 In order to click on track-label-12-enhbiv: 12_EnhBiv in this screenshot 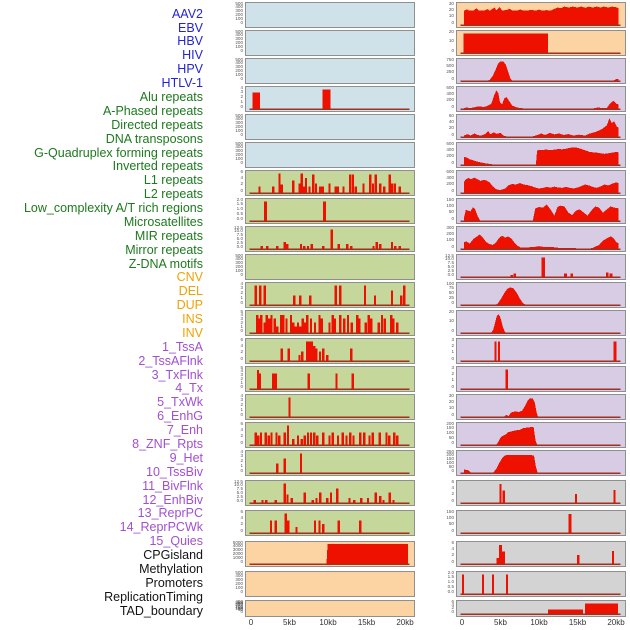, I will do `click(172, 499)`.